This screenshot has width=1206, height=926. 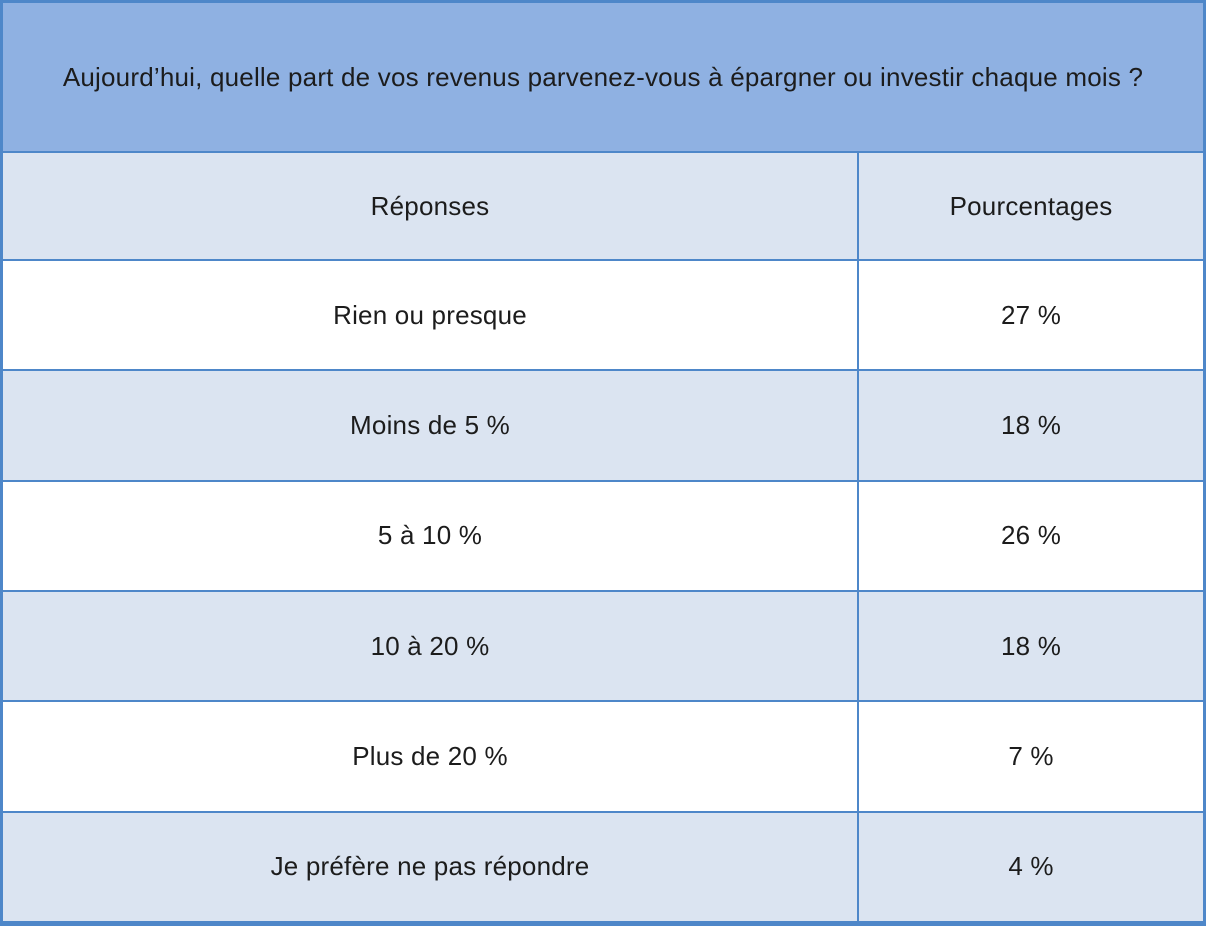 I want to click on column-header-percentages: Pourcentages, so click(x=1031, y=206).